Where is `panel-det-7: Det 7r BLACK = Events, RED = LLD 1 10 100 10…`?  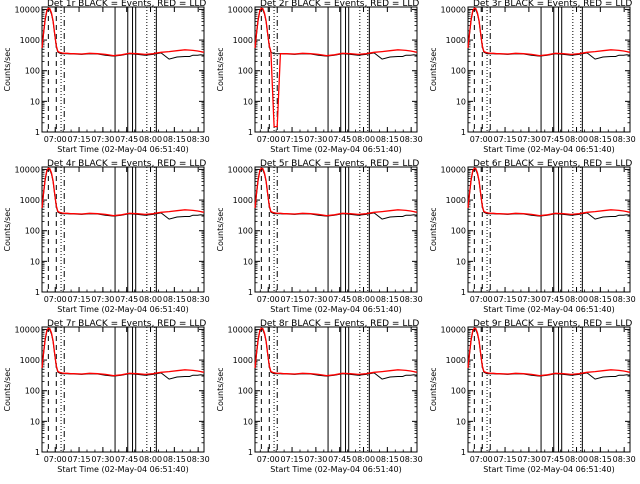 panel-det-7: Det 7r BLACK = Events, RED = LLD 1 10 100 10… is located at coordinates (106, 396).